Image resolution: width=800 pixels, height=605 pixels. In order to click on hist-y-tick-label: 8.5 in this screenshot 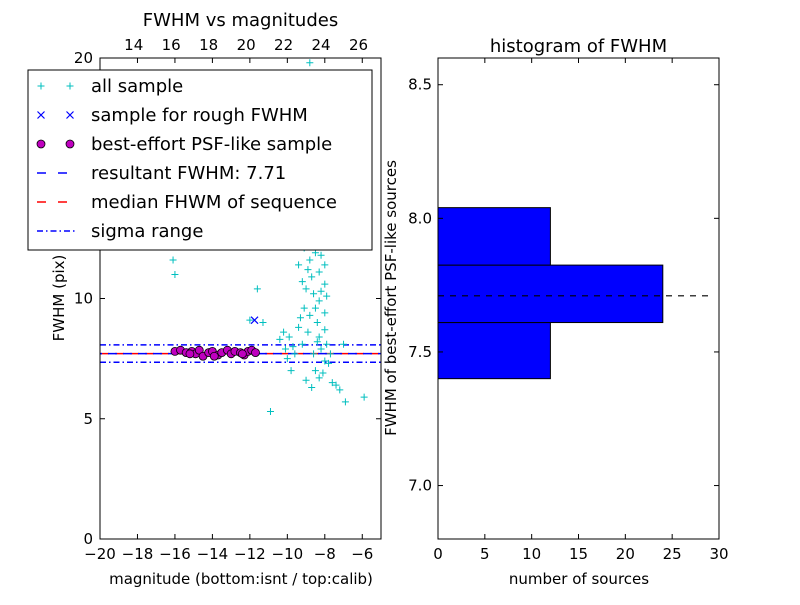, I will do `click(420, 85)`.